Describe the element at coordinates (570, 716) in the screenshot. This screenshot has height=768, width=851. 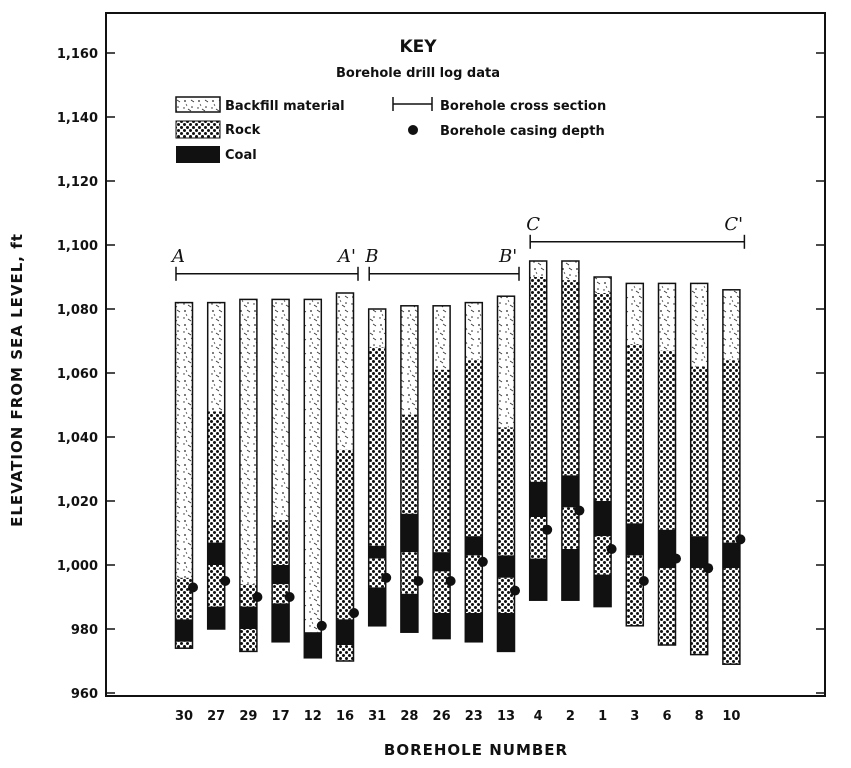
I see `x-tick-label: 2` at that location.